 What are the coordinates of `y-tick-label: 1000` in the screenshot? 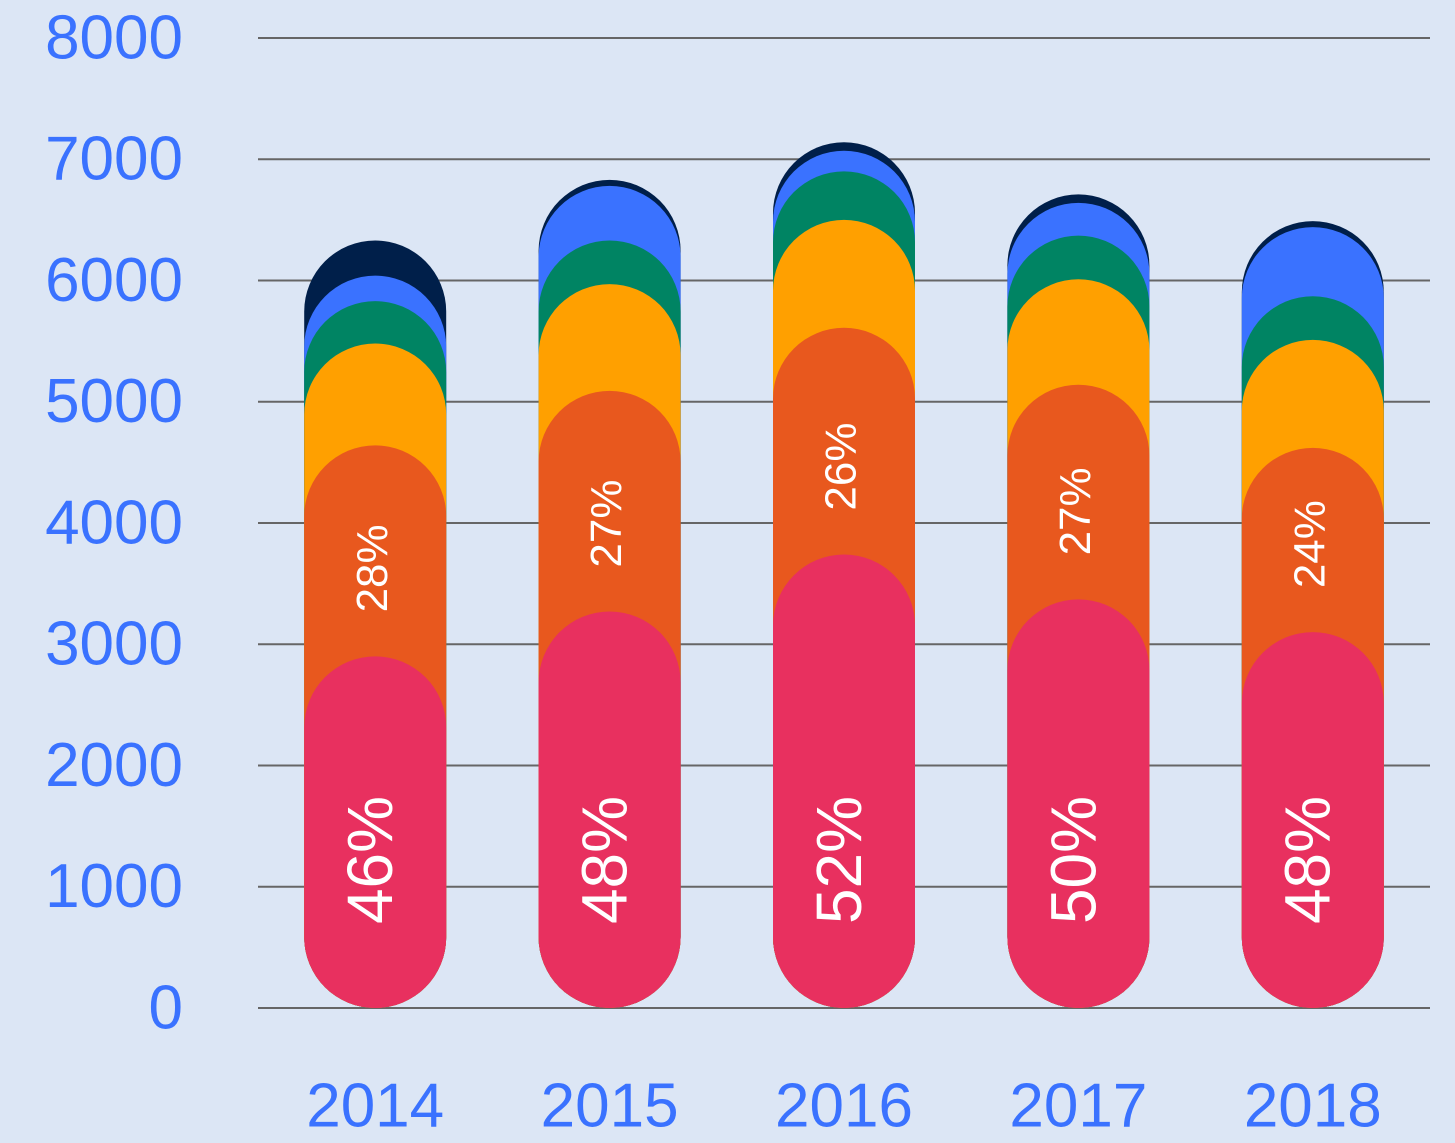 It's located at (114, 886).